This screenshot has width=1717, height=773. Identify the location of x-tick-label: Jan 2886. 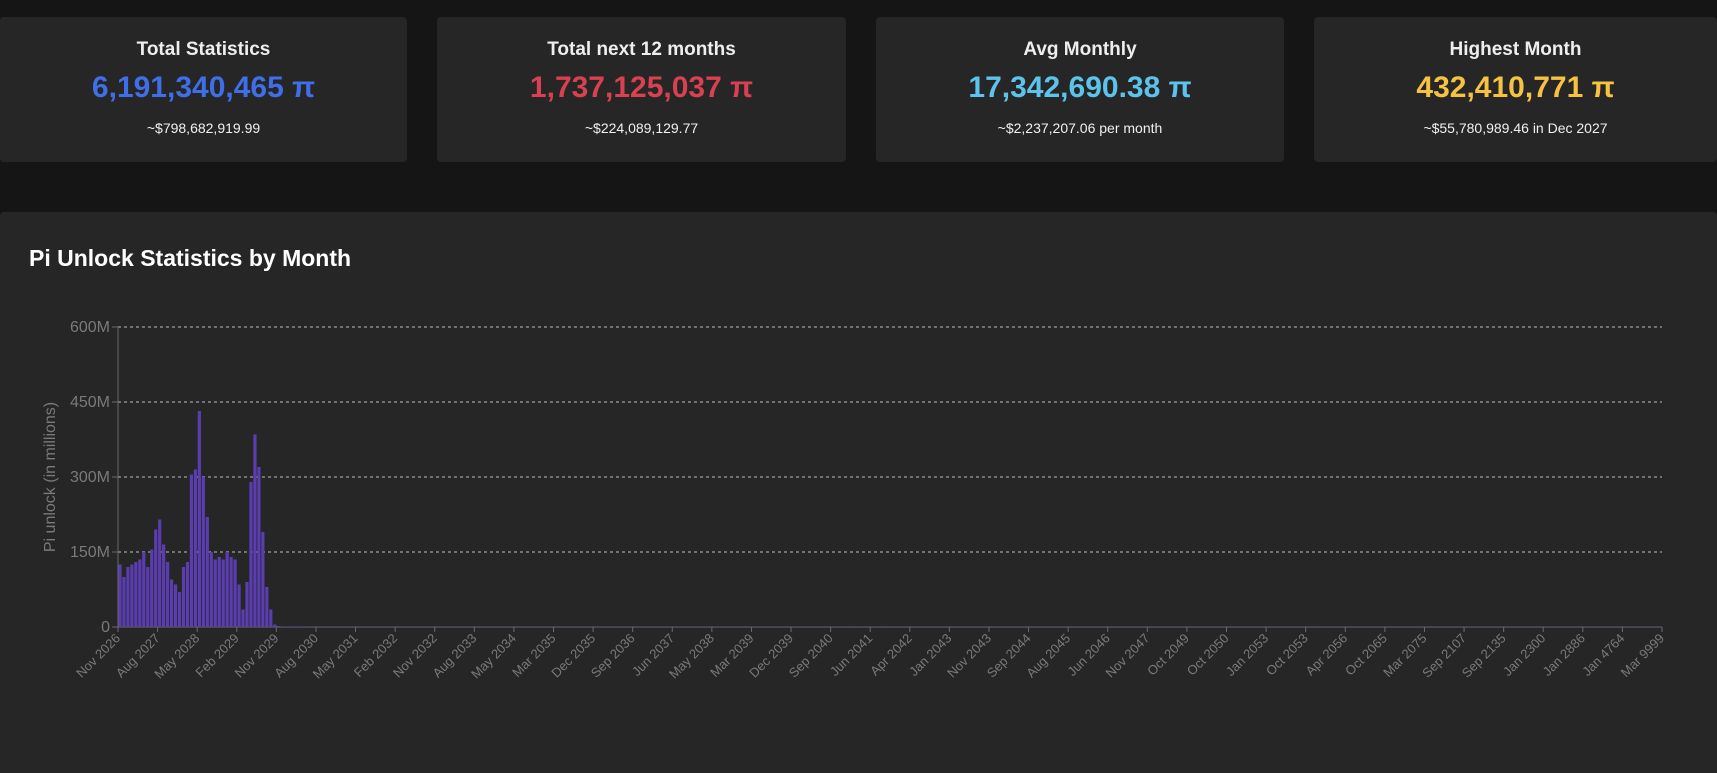
(1564, 655).